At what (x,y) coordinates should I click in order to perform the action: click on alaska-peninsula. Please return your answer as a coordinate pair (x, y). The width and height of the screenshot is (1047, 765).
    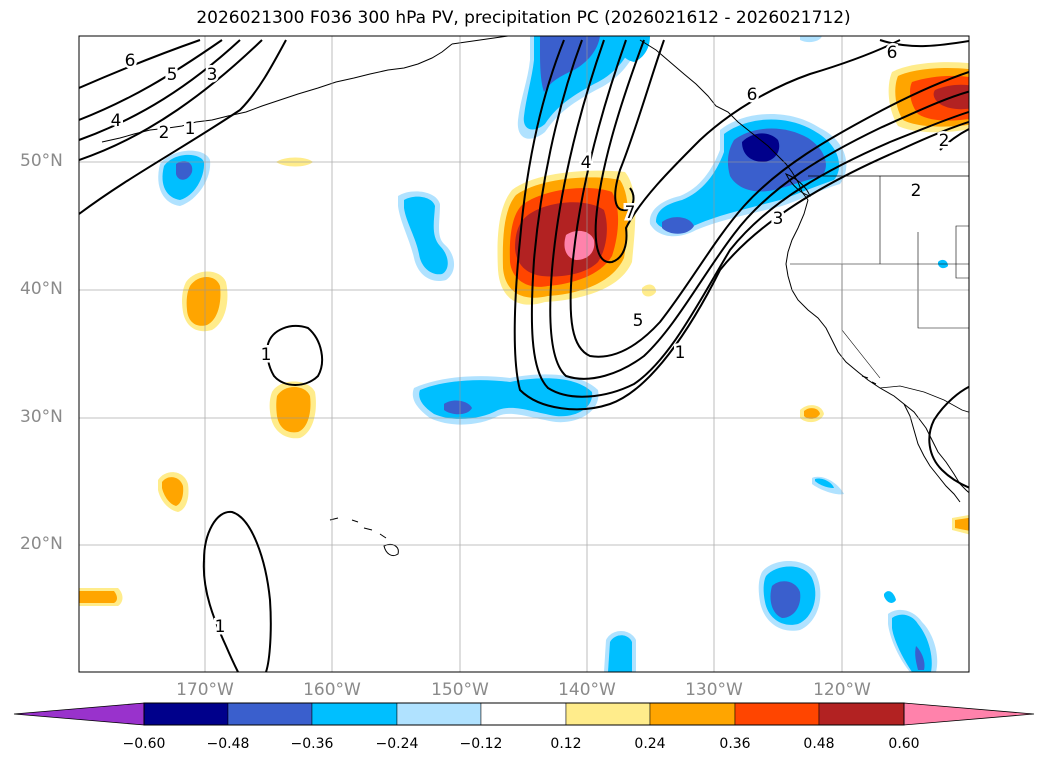
    Looking at the image, I should click on (480, 40).